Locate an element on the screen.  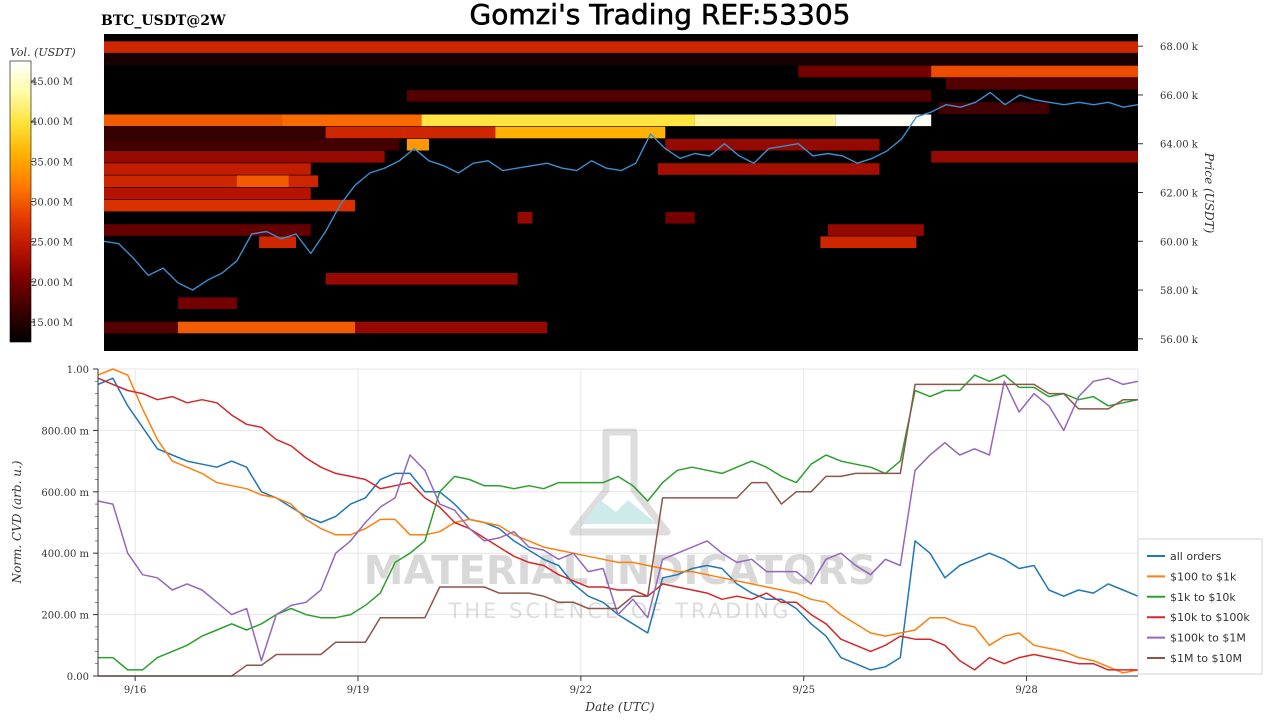
cvd-y-axis-label: Norm. CVD (arb. u.) is located at coordinates (17, 522).